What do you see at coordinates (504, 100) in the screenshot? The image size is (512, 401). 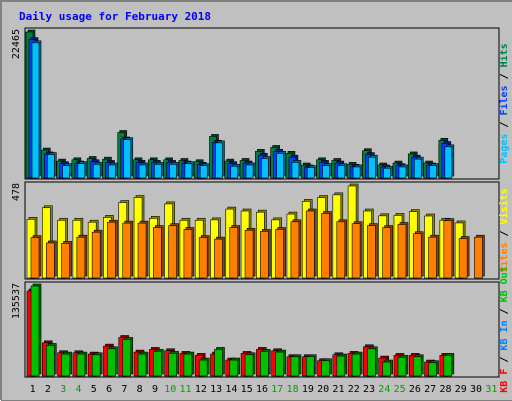 I see `axis-legend-part-hits_files_pages-2: Files` at bounding box center [504, 100].